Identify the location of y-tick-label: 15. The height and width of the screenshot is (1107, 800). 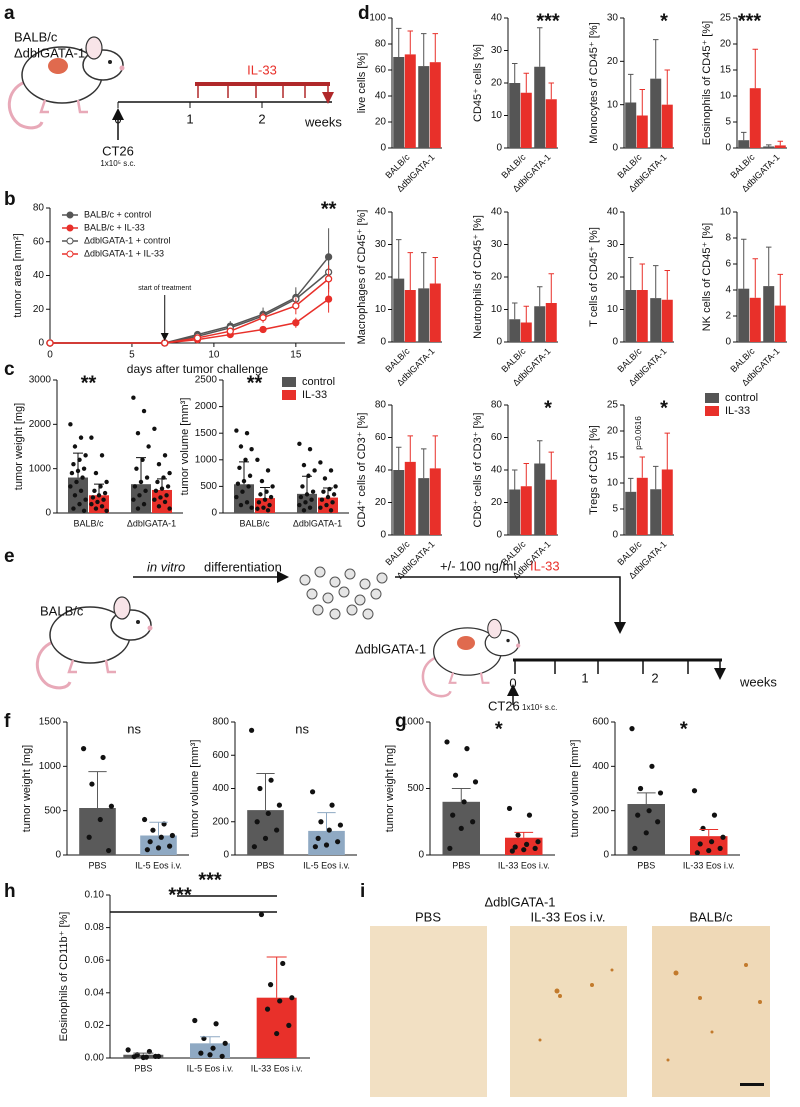
(726, 70).